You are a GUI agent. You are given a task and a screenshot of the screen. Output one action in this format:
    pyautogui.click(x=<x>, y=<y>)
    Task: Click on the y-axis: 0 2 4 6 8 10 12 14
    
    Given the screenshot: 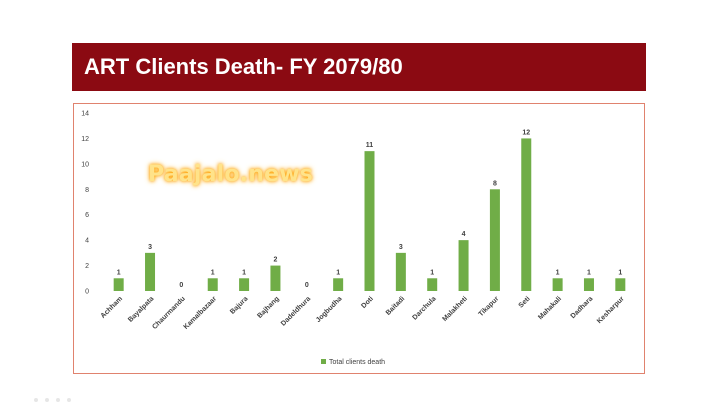 What is the action you would take?
    pyautogui.click(x=85, y=203)
    